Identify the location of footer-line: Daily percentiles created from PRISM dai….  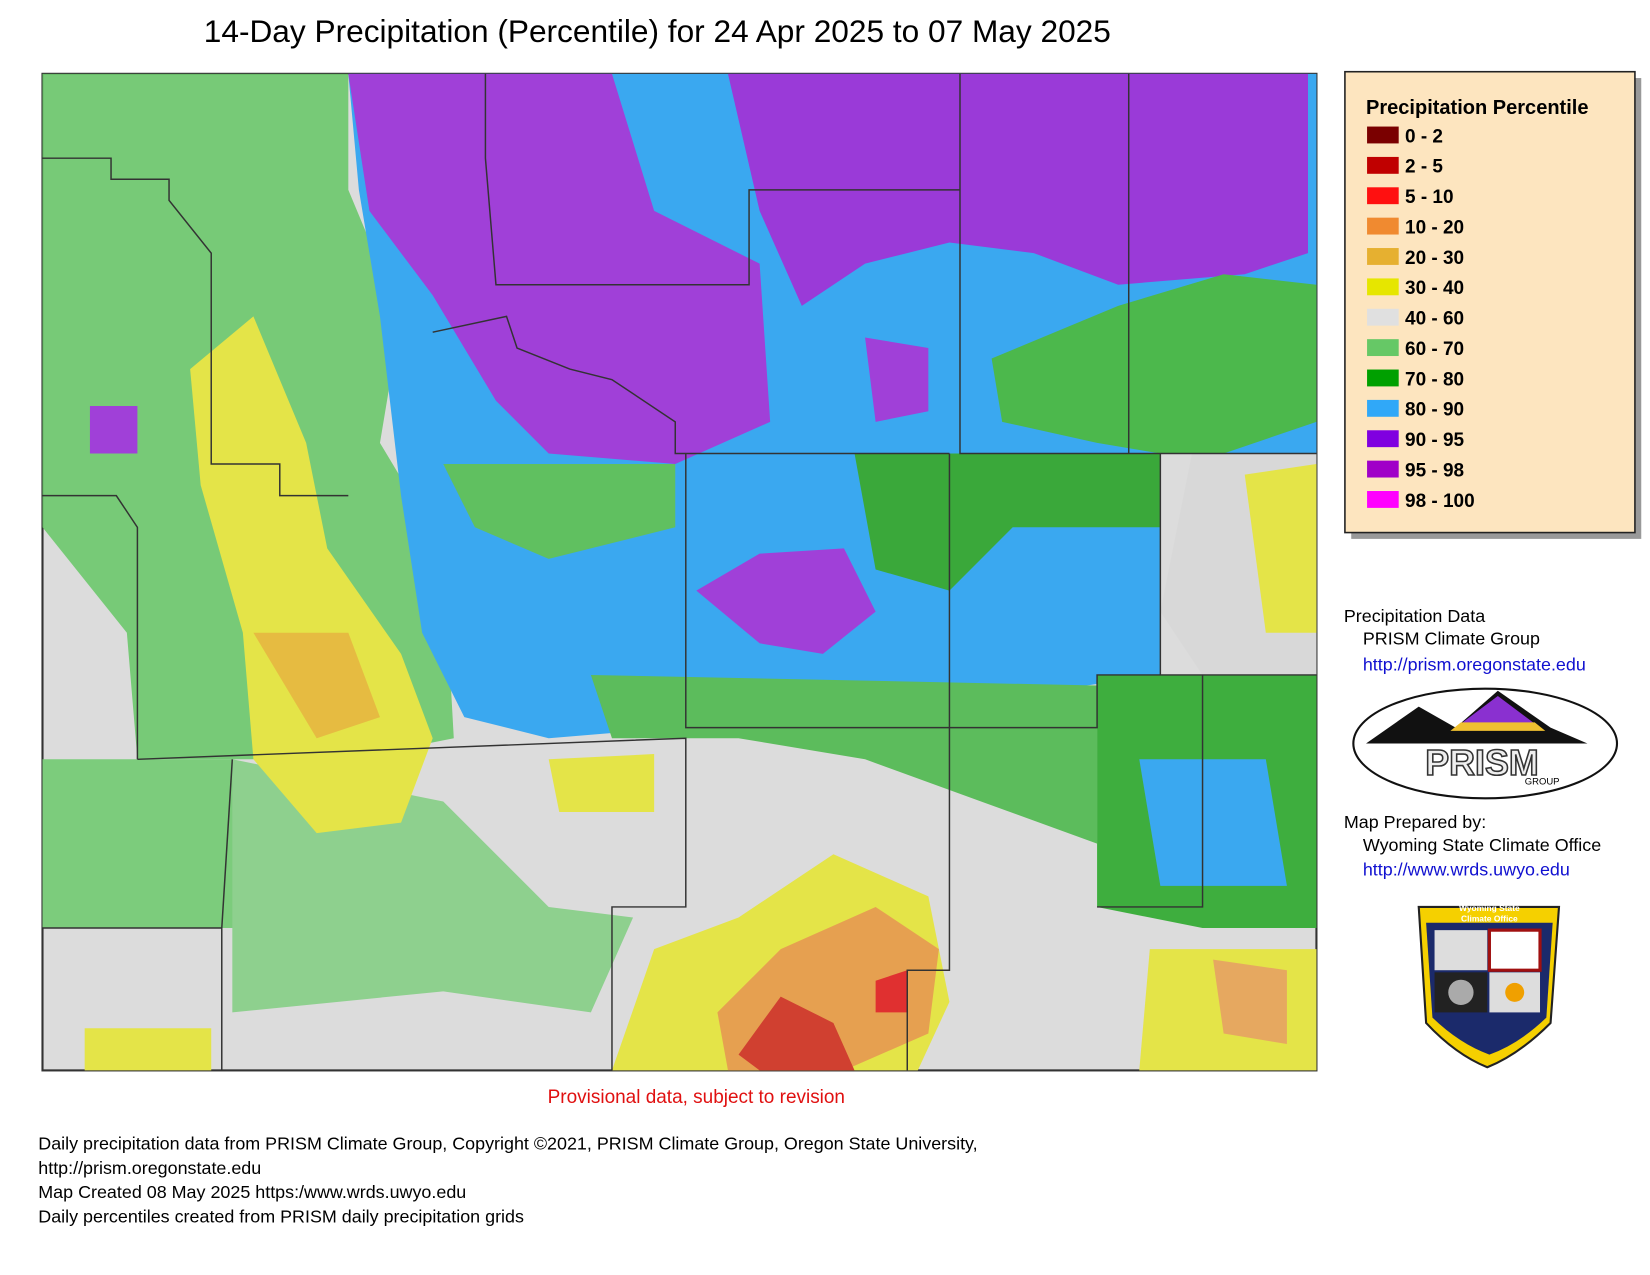
(281, 1216).